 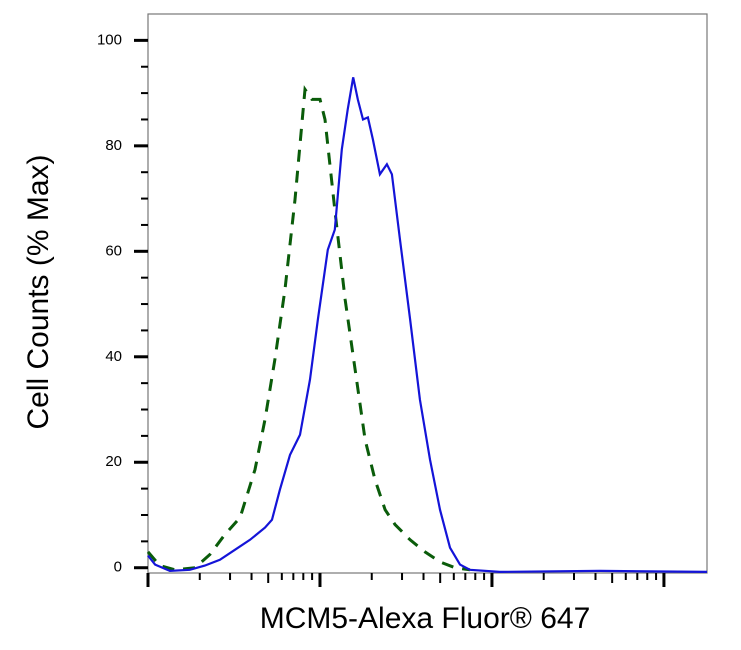 What do you see at coordinates (109, 39) in the screenshot?
I see `y-tick-label: 100` at bounding box center [109, 39].